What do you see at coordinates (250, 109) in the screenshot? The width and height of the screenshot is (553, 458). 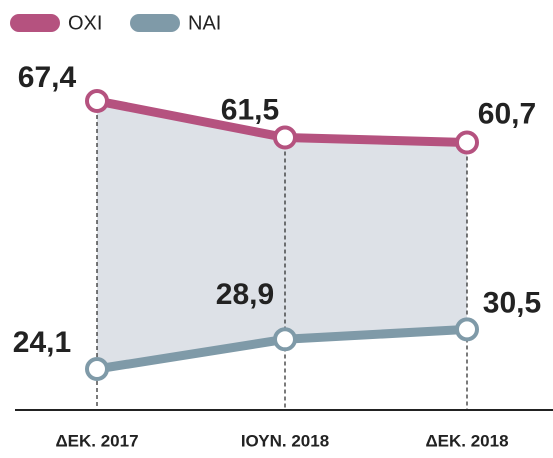 I see `value-label: 61,5` at bounding box center [250, 109].